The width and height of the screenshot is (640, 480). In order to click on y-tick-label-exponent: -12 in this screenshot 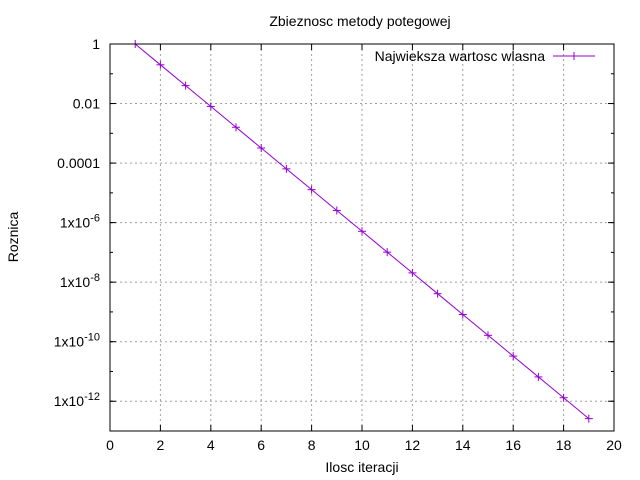, I will do `click(92, 397)`.